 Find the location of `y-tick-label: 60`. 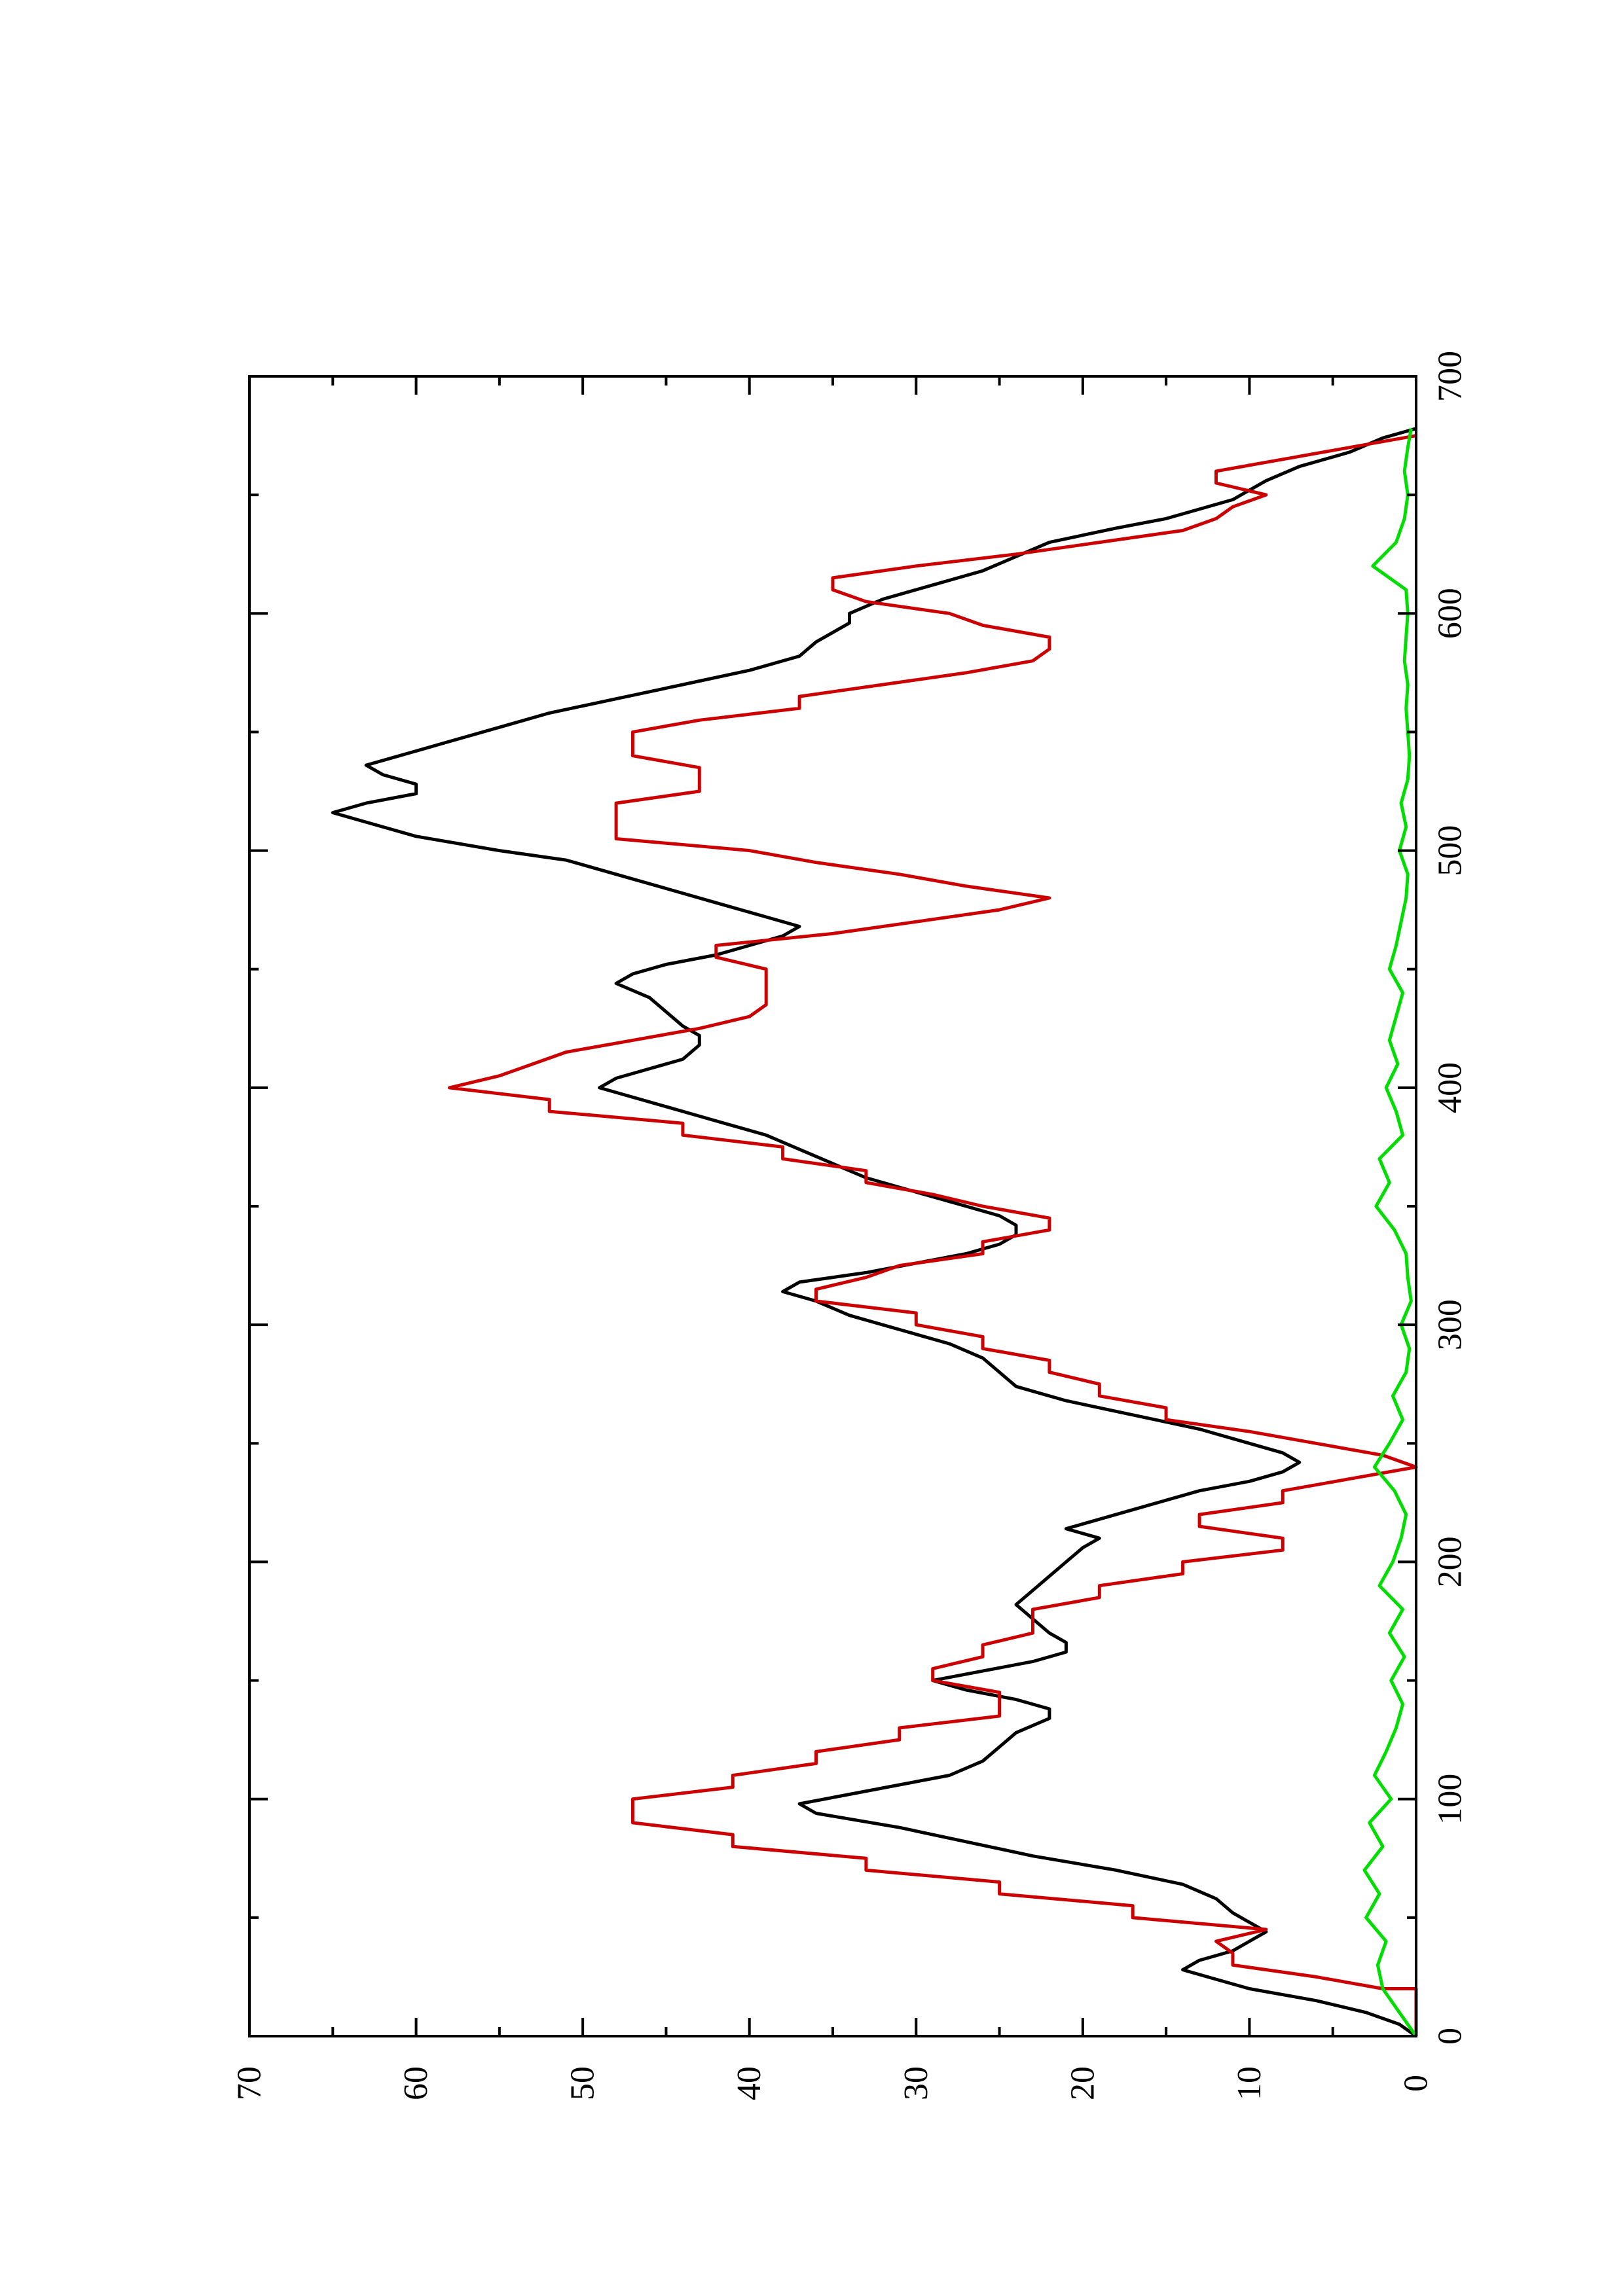

y-tick-label: 60 is located at coordinates (416, 2083).